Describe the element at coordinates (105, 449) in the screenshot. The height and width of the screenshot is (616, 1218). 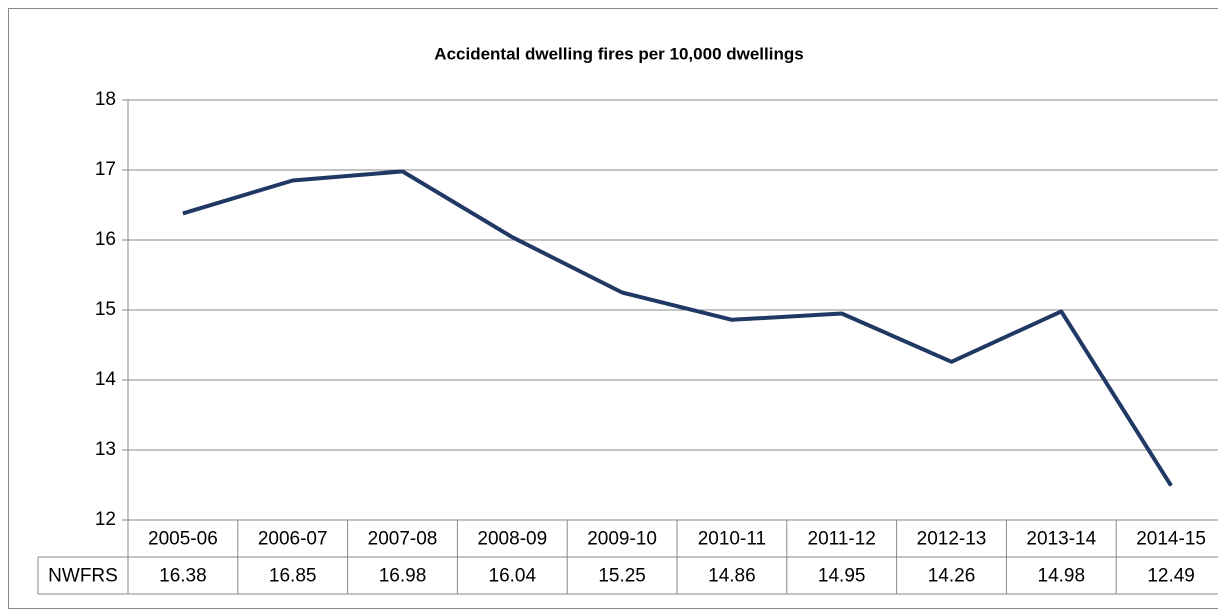
I see `y-tick-label: 13` at that location.